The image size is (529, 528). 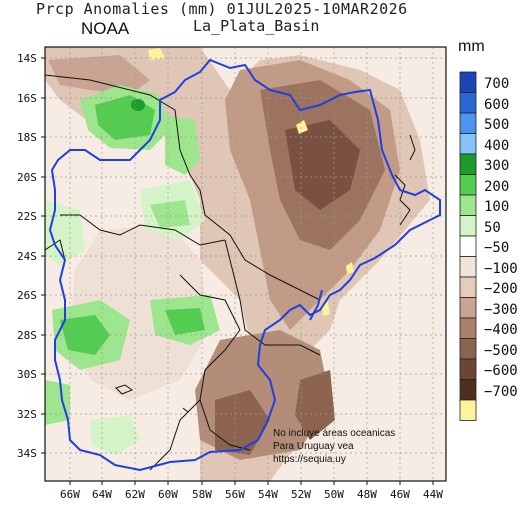 What do you see at coordinates (27, 374) in the screenshot?
I see `lat-label: 30S` at bounding box center [27, 374].